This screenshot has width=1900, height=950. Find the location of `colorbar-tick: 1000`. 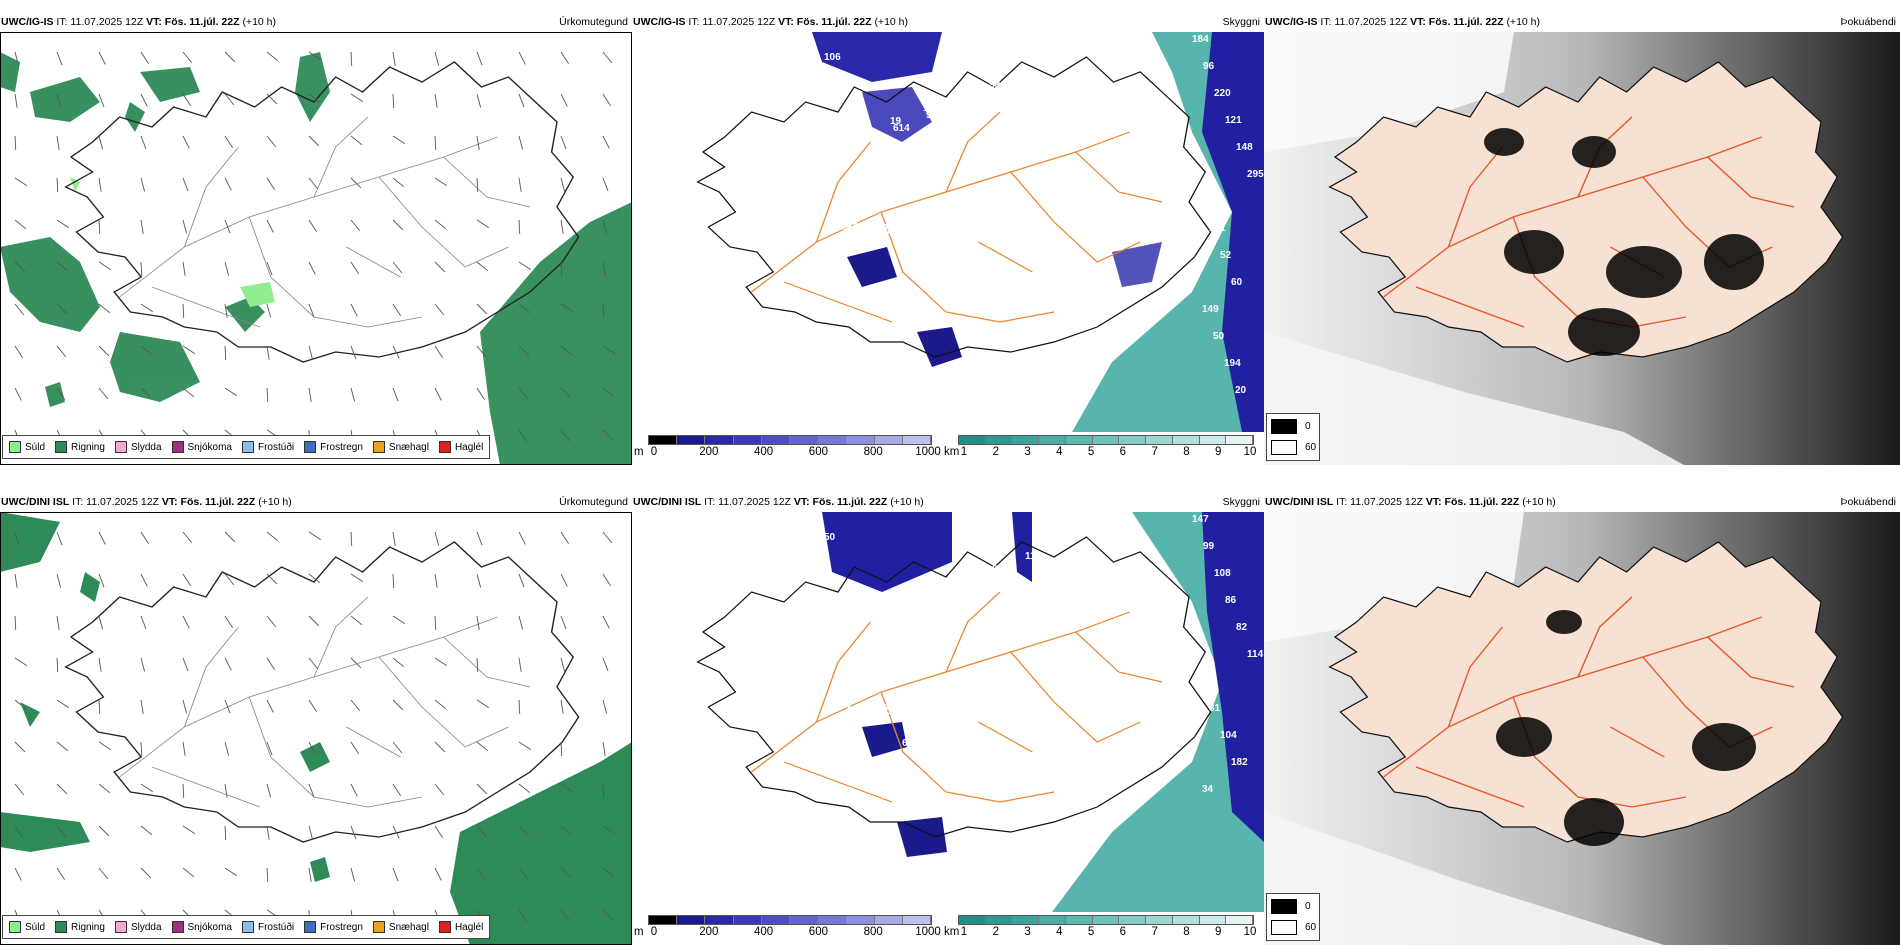

colorbar-tick: 1000 is located at coordinates (928, 452).